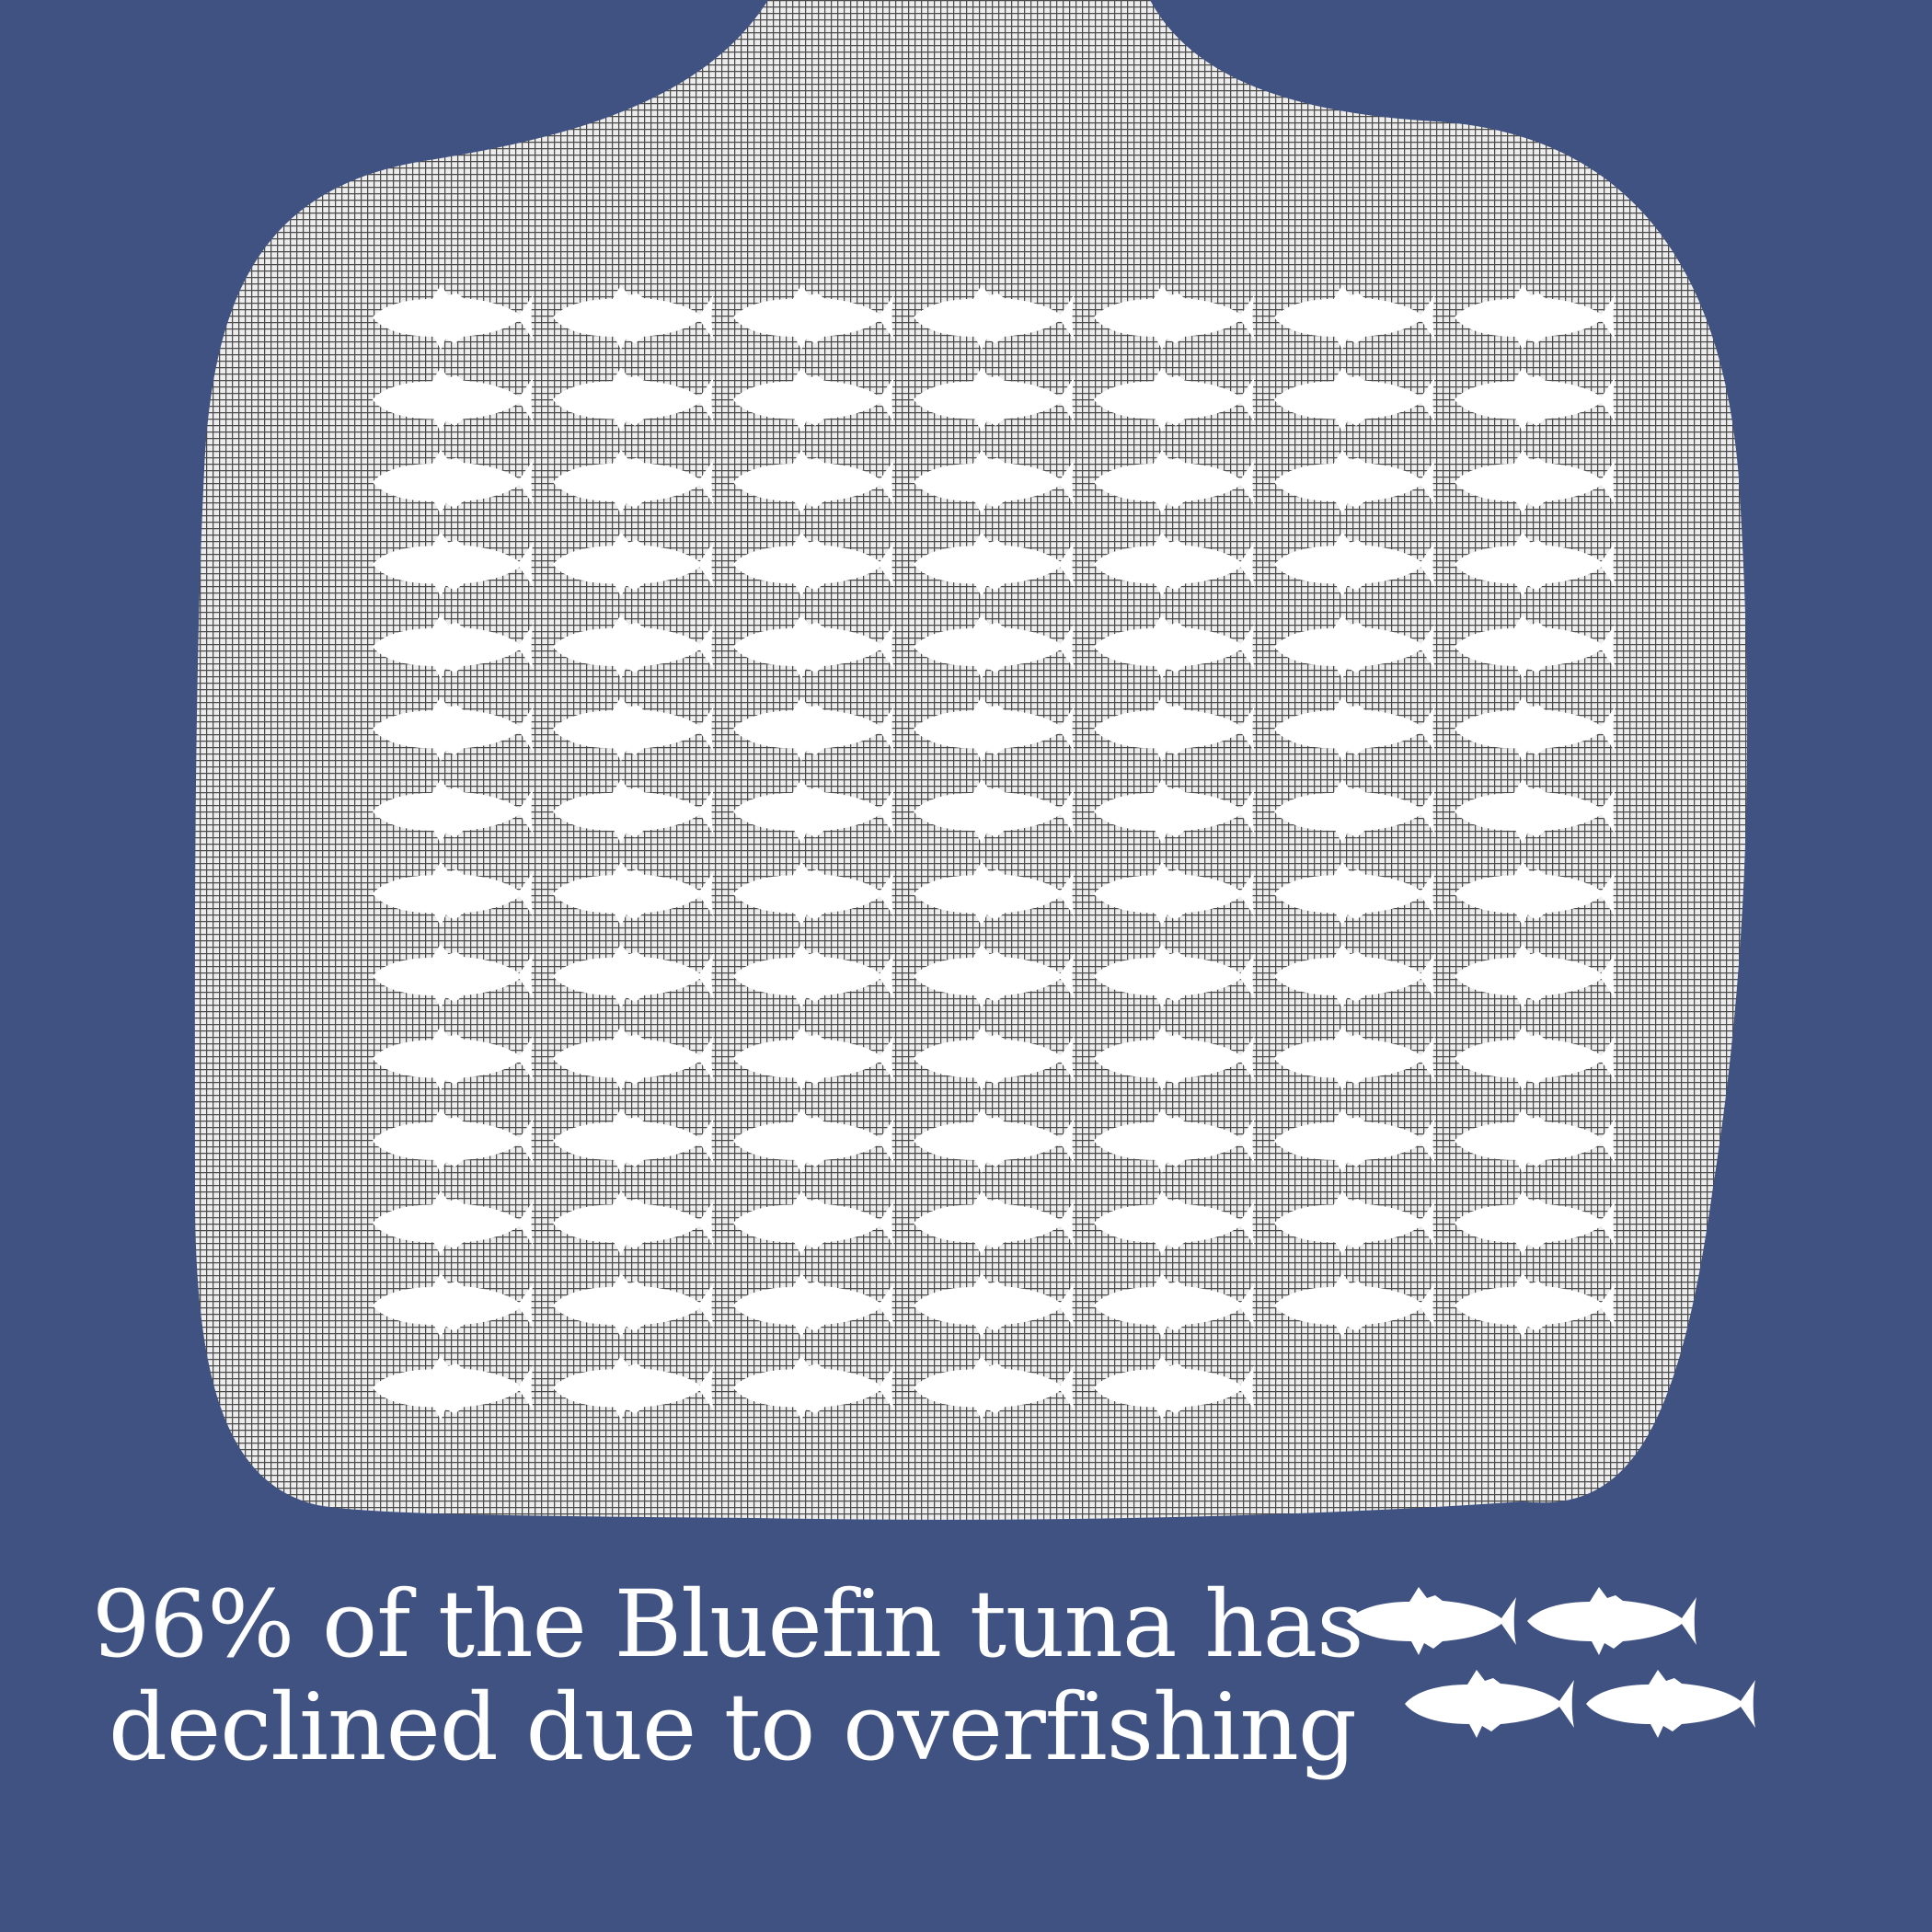 The height and width of the screenshot is (1932, 1932). Describe the element at coordinates (733, 1727) in the screenshot. I see `headline-line-2: declined due to overfishing` at that location.